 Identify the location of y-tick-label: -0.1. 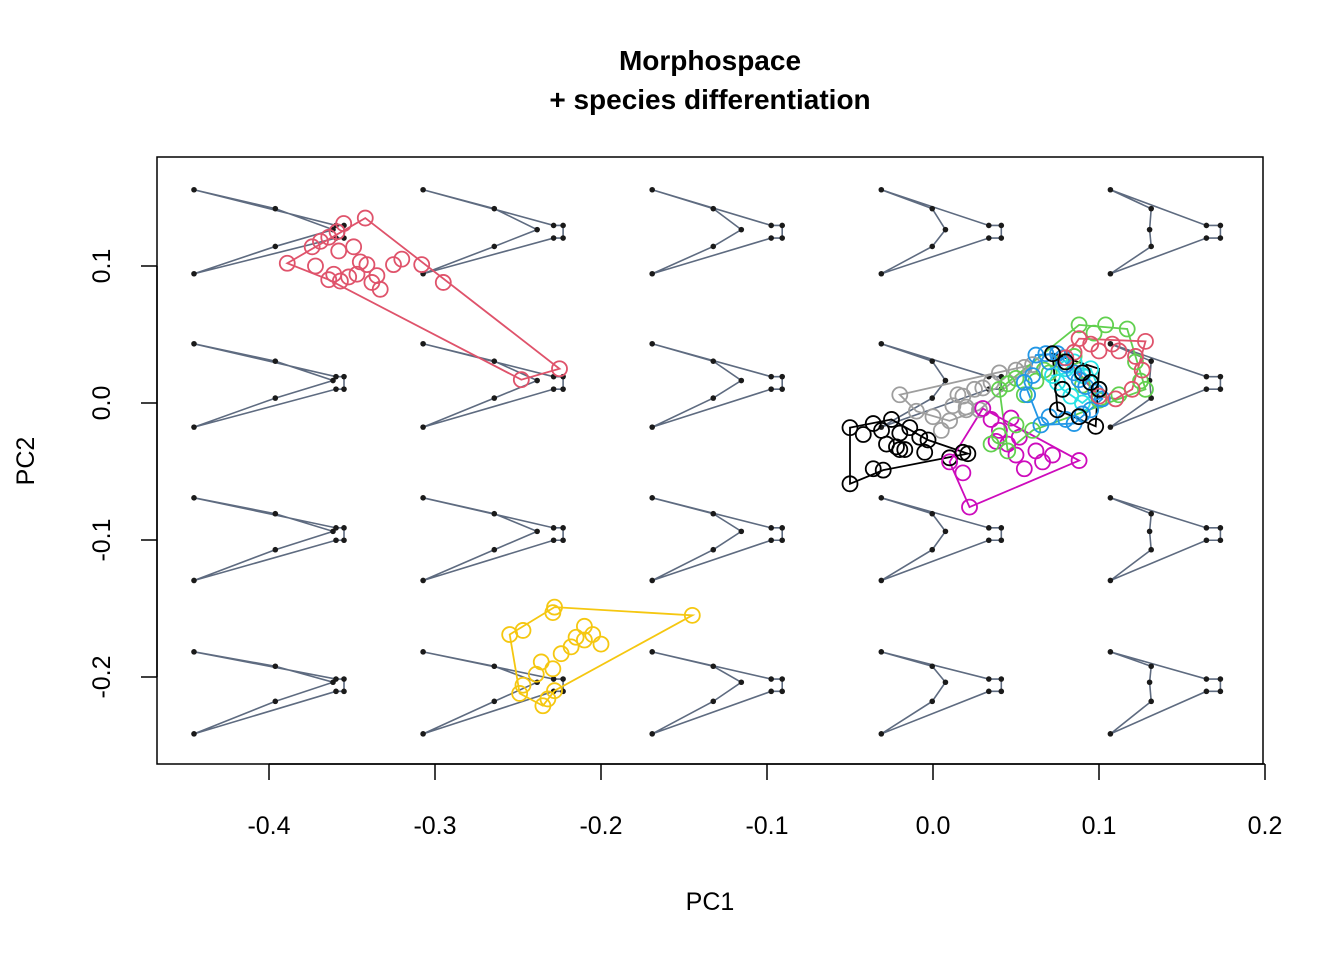
(102, 539).